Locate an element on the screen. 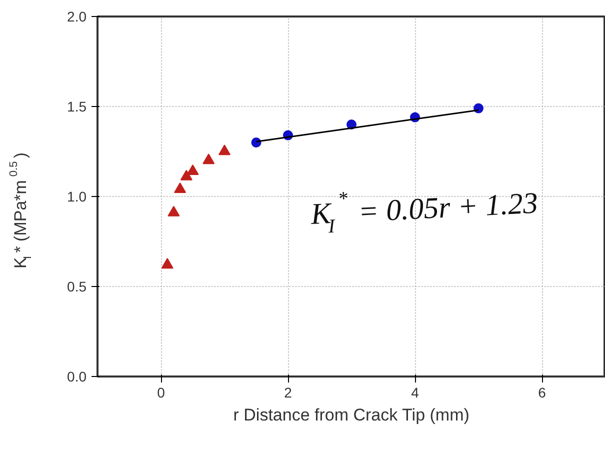 This screenshot has width=605, height=451. y-tick-label: 1.5 is located at coordinates (77, 106).